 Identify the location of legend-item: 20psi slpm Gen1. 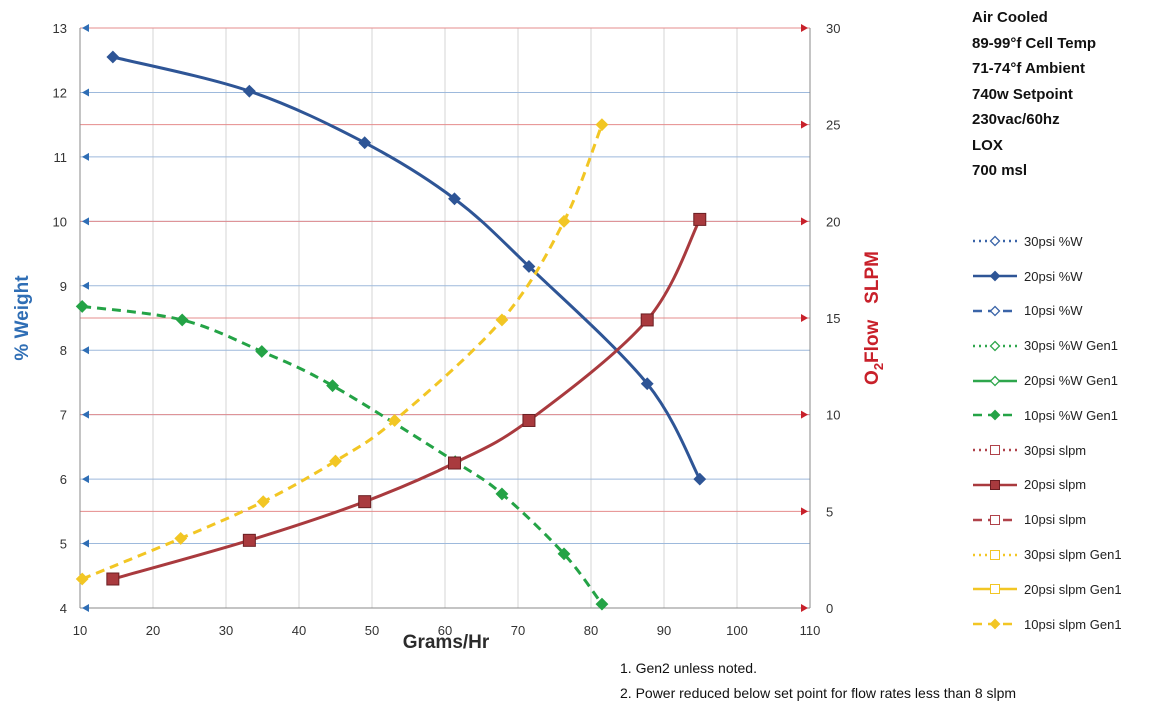
(1047, 589).